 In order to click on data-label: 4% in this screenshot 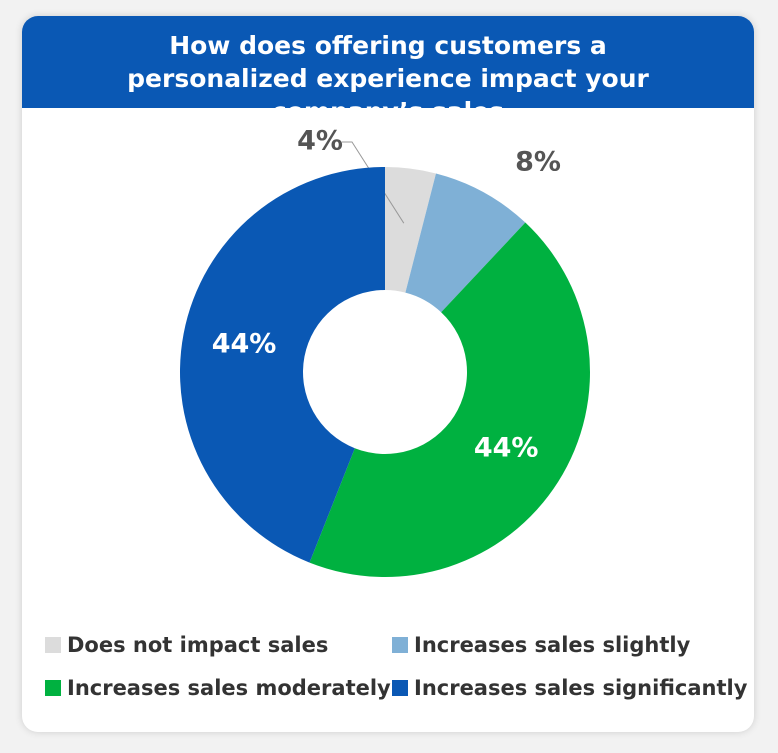, I will do `click(320, 141)`.